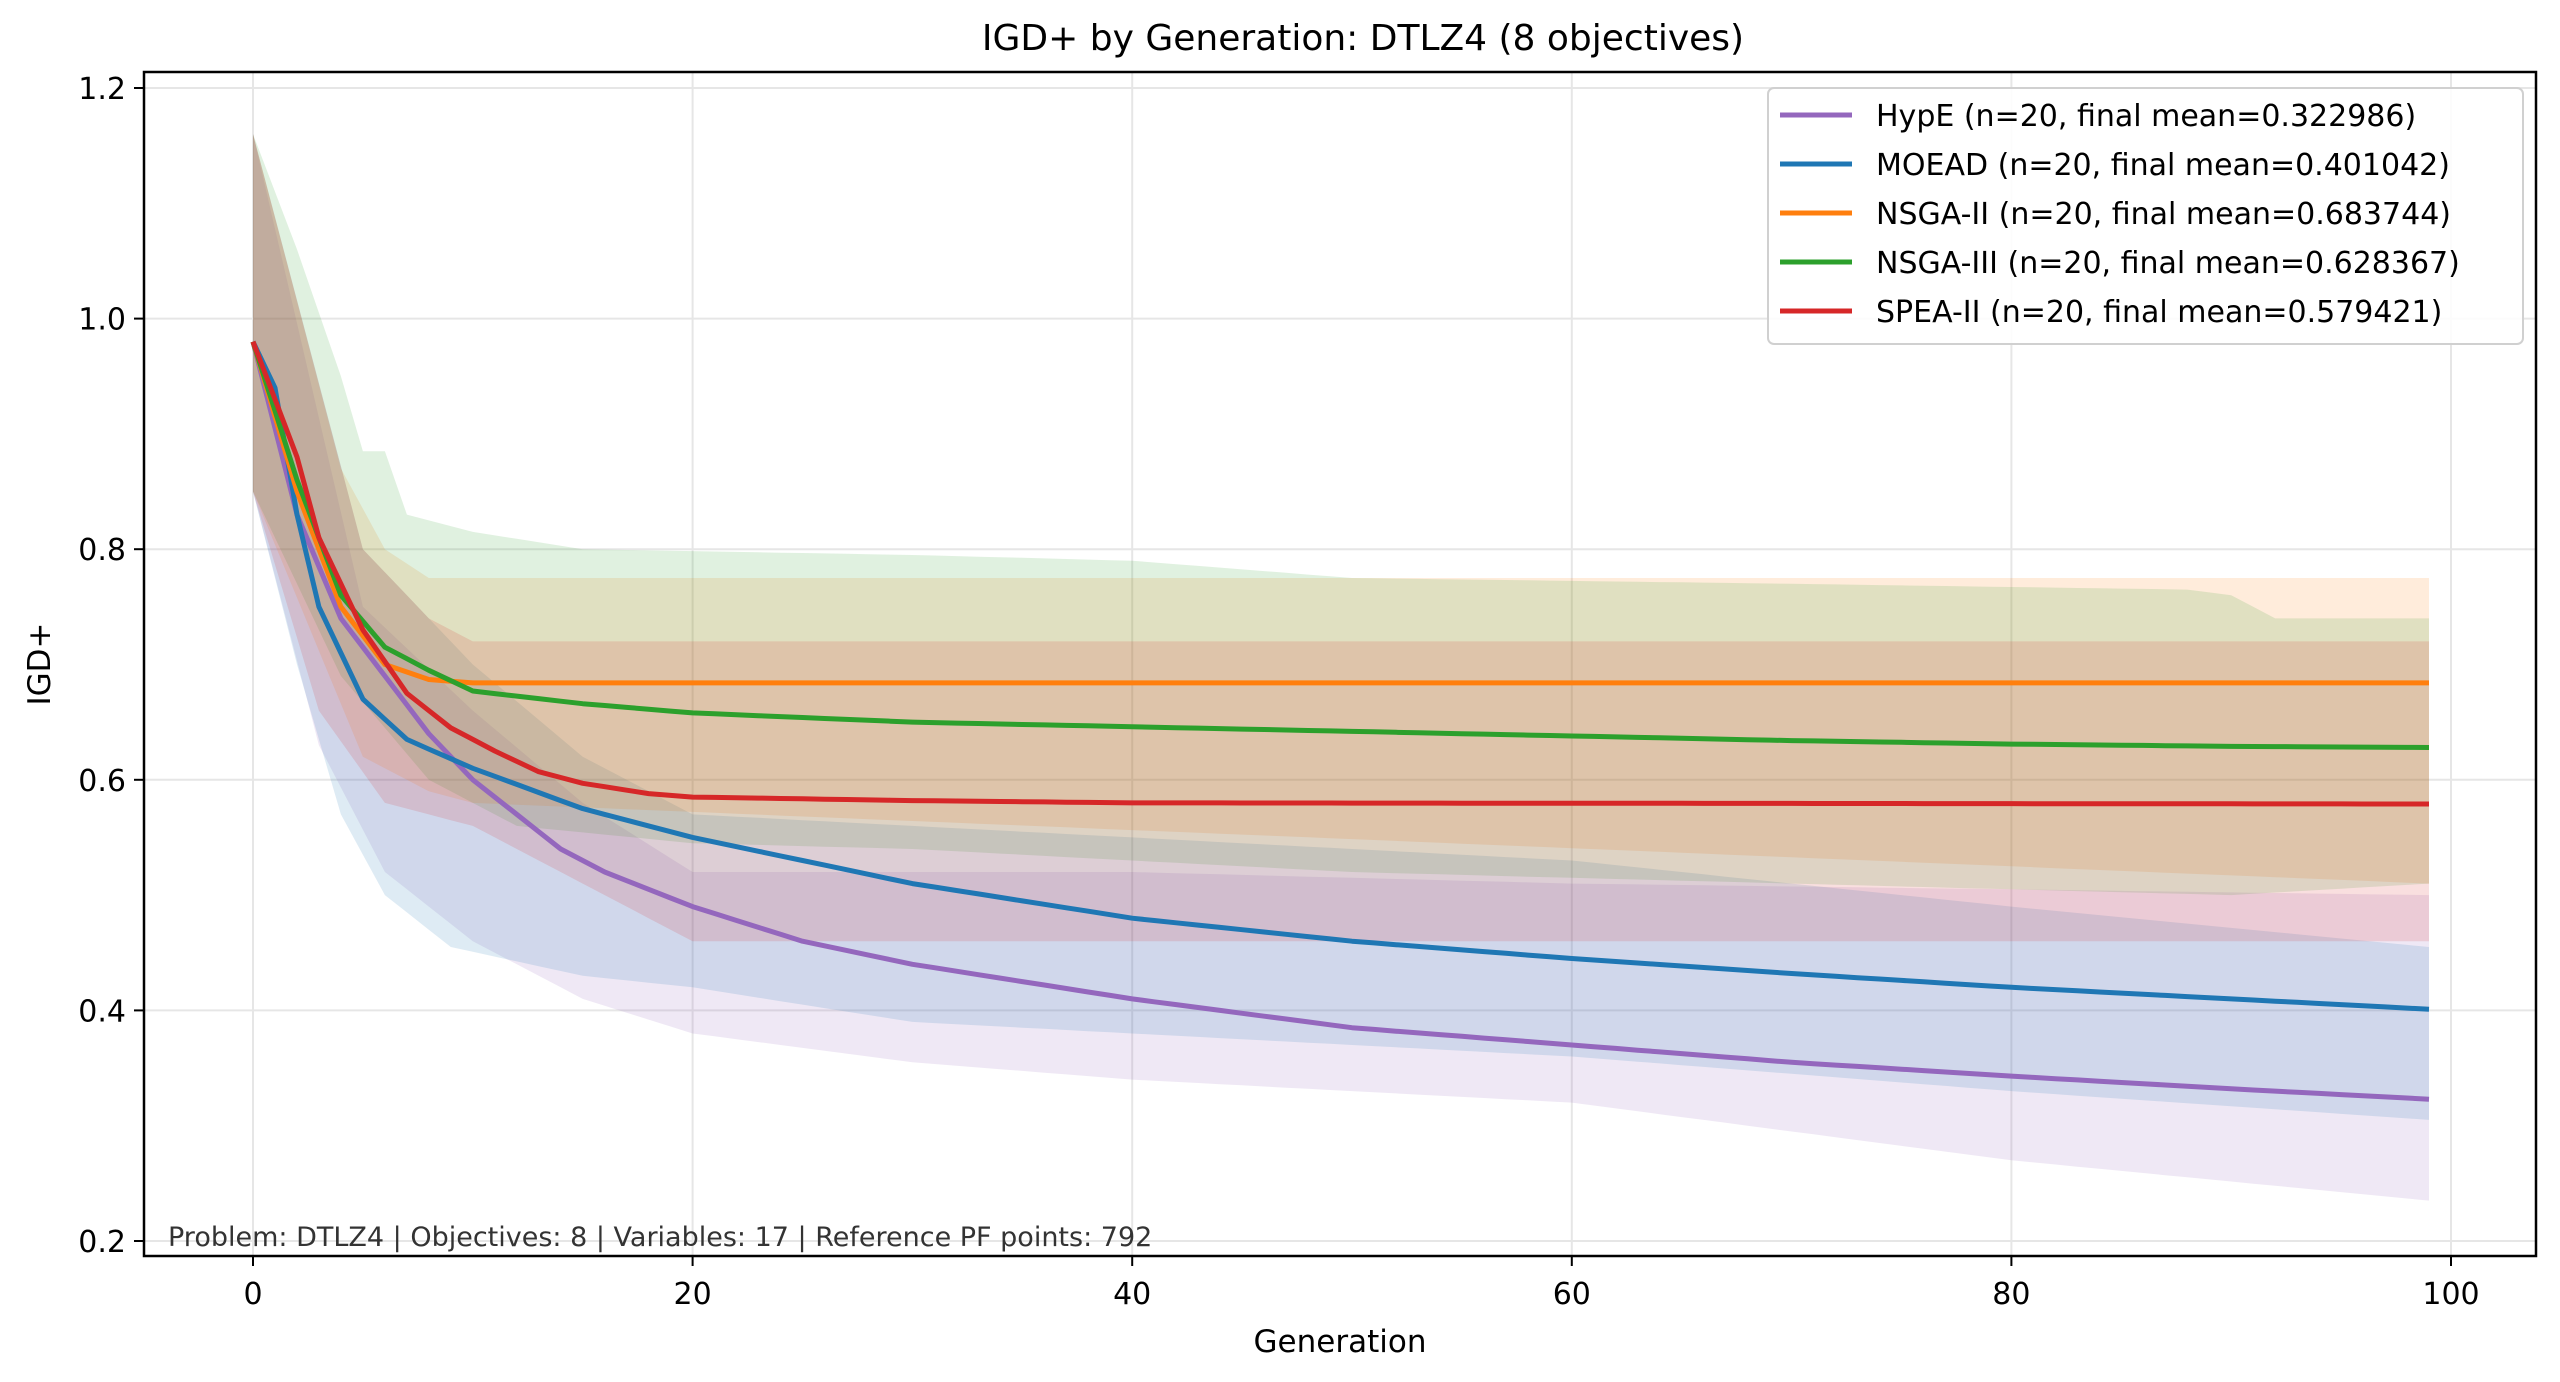 Image resolution: width=2560 pixels, height=1382 pixels. I want to click on y-tick-label: 1.0, so click(102, 320).